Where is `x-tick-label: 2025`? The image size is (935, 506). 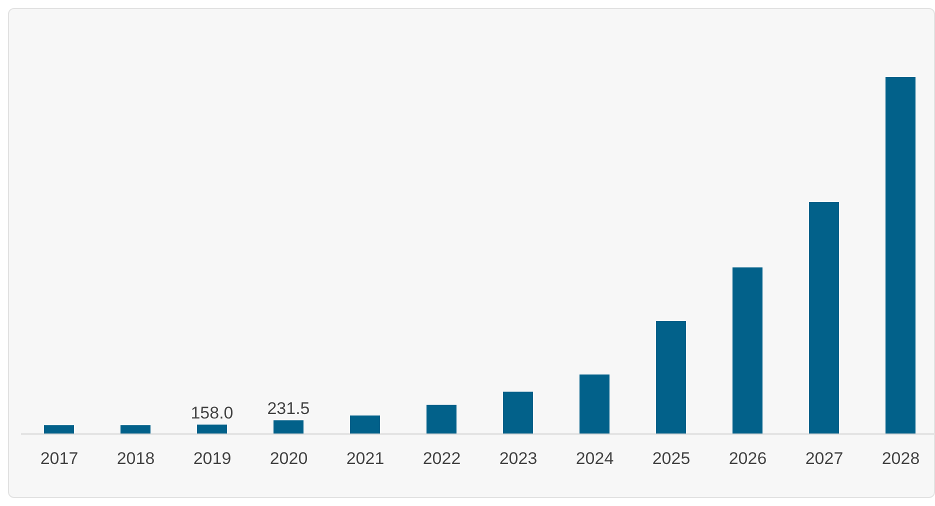
x-tick-label: 2025 is located at coordinates (671, 458).